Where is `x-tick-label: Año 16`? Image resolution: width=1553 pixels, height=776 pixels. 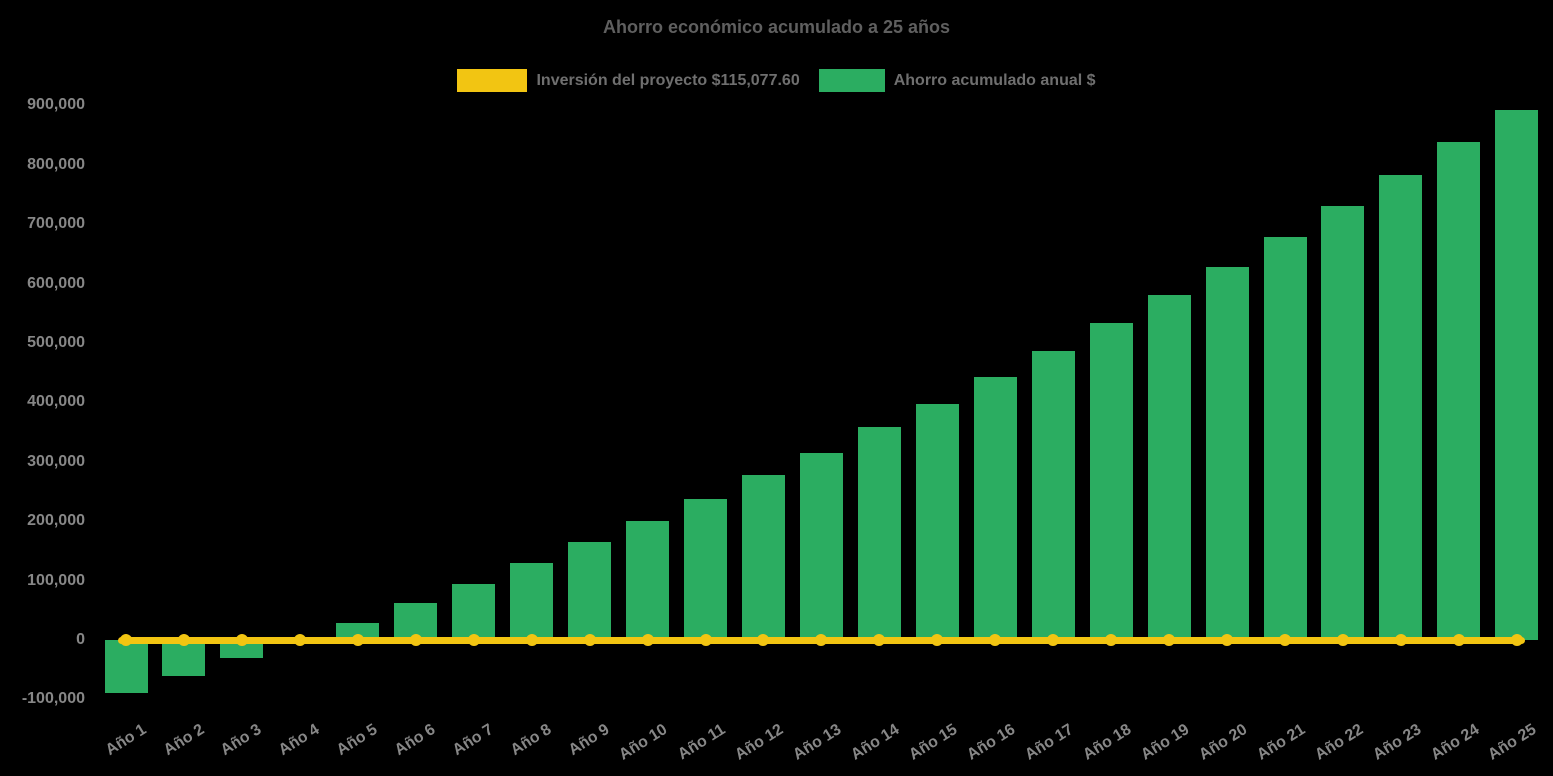 x-tick-label: Año 16 is located at coordinates (991, 742).